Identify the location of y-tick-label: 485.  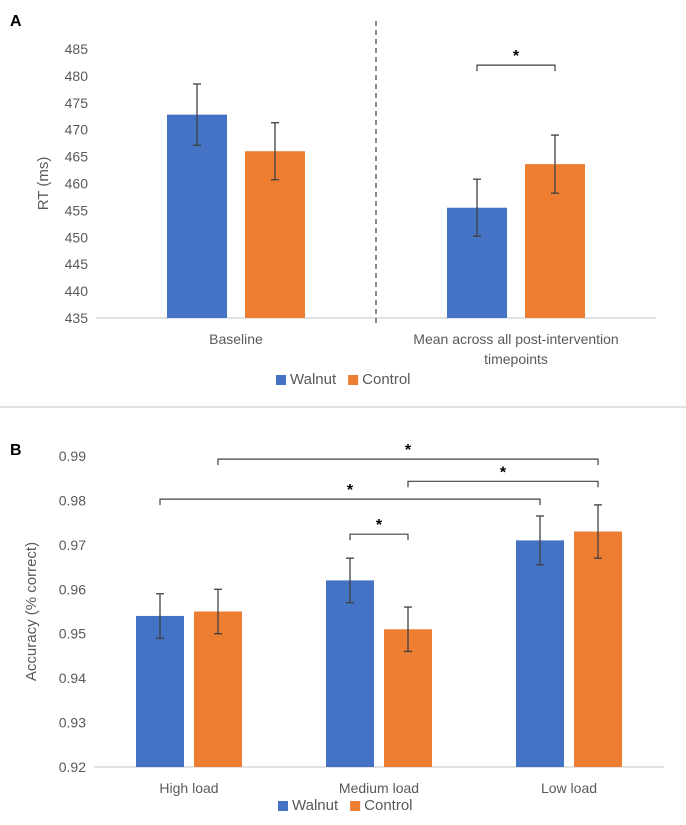
(77, 49).